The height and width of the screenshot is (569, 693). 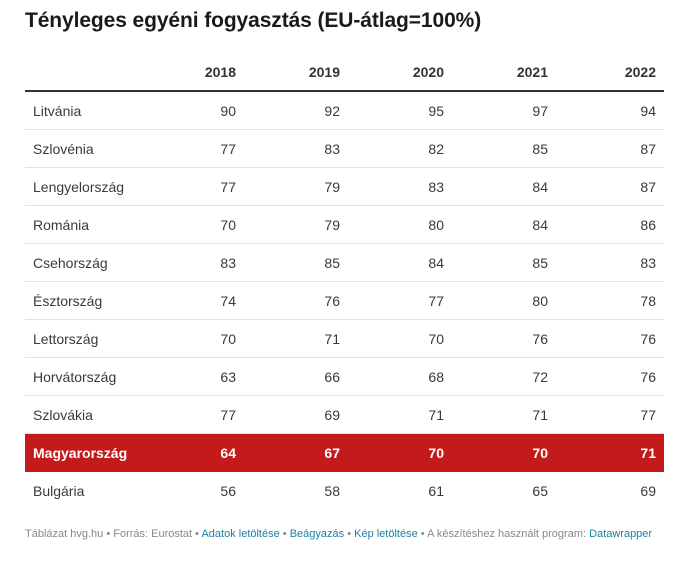 What do you see at coordinates (400, 110) in the screenshot?
I see `value-cell: 95` at bounding box center [400, 110].